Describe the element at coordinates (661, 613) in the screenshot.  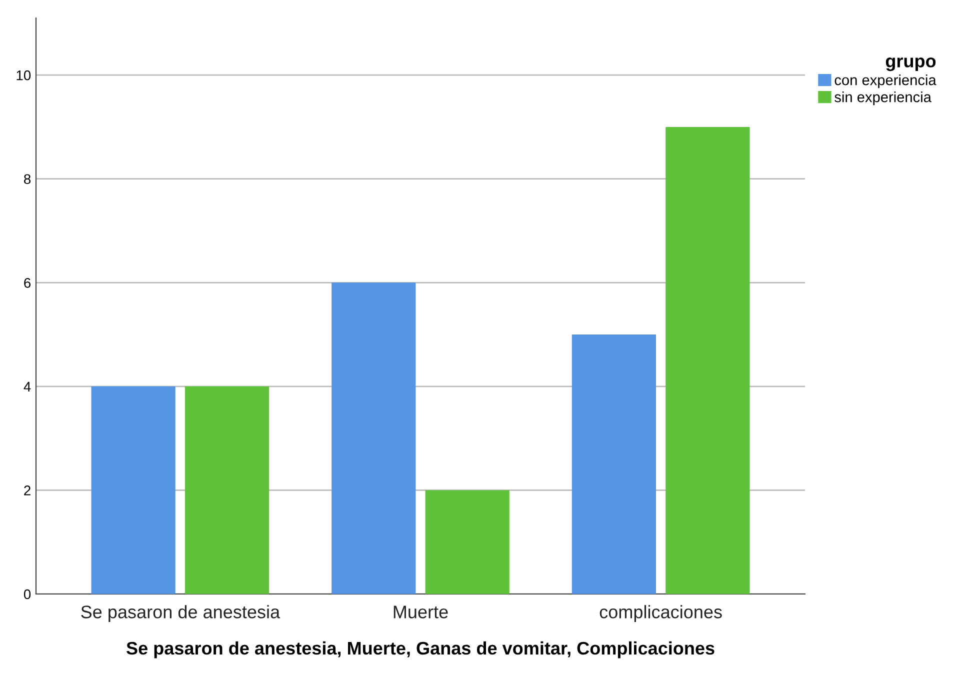
I see `x-tick-label: complicaciones` at that location.